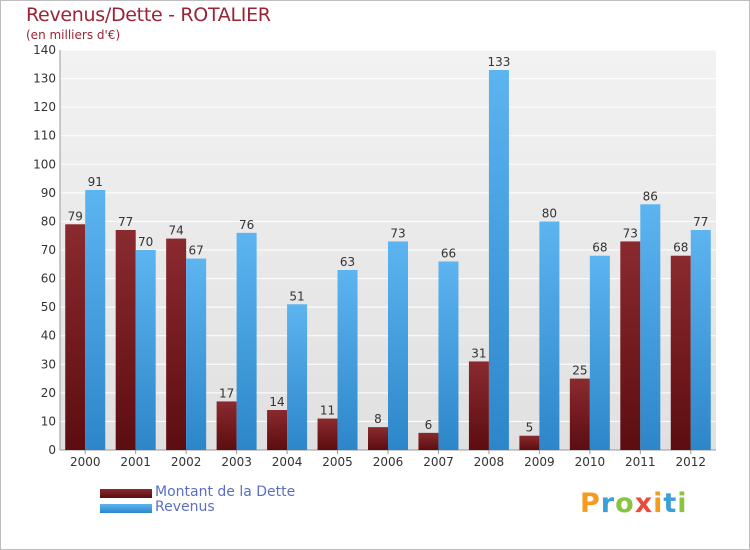 The height and width of the screenshot is (550, 750). I want to click on data-label-debt-2001: 77, so click(125, 222).